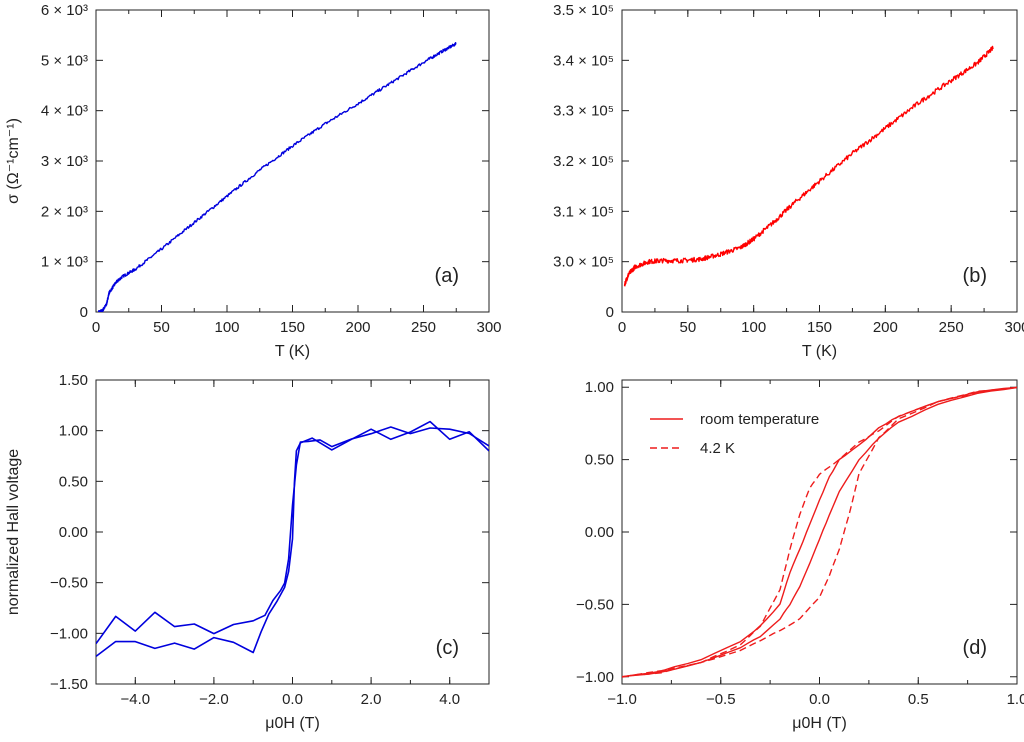  Describe the element at coordinates (371, 699) in the screenshot. I see `x-tick-label: 2.0` at that location.